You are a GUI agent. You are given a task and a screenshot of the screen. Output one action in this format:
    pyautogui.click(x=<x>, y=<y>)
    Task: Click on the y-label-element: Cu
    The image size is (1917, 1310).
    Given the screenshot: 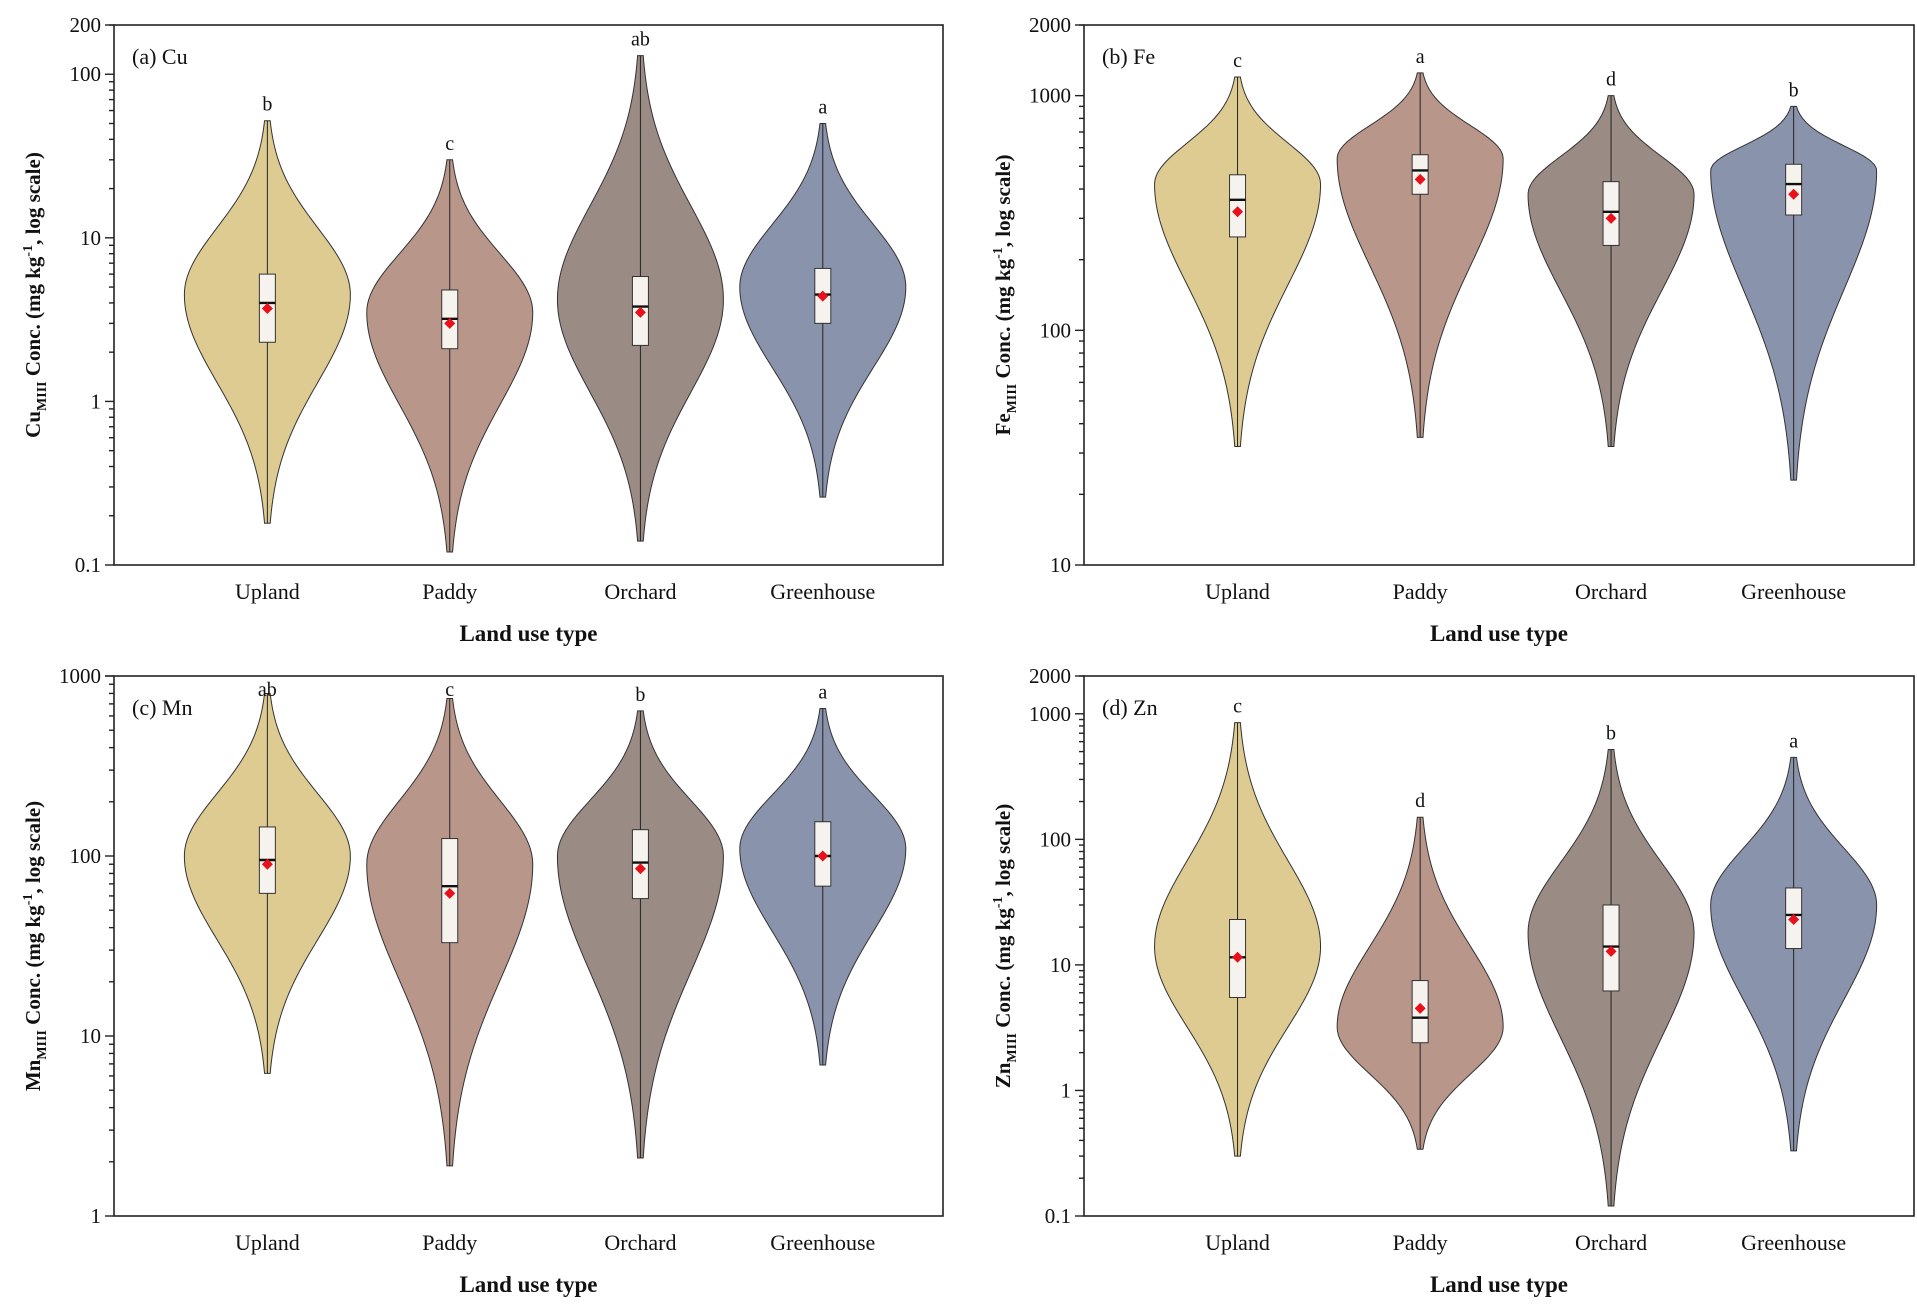 What is the action you would take?
    pyautogui.click(x=33, y=424)
    